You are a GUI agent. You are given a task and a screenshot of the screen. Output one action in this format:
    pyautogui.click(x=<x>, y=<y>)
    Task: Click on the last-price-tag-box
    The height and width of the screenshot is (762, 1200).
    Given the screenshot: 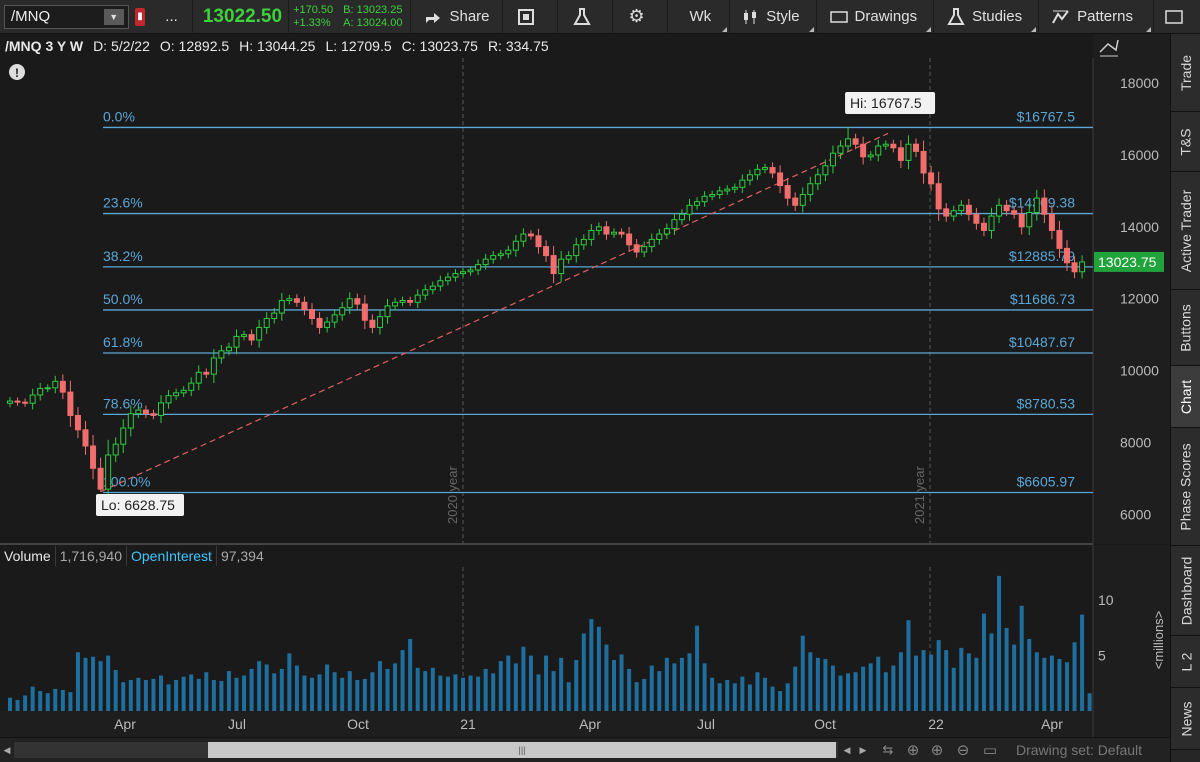 What is the action you would take?
    pyautogui.click(x=1129, y=261)
    